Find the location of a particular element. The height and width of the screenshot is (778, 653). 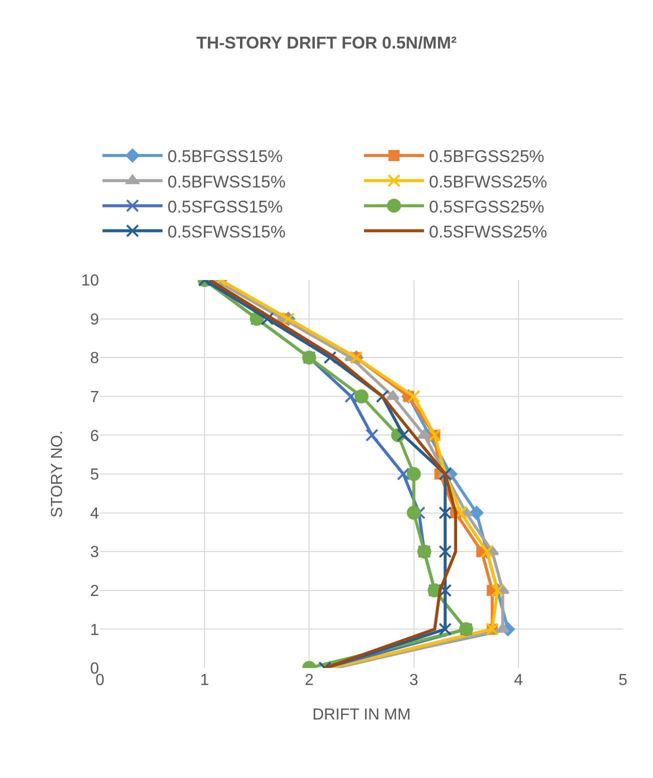

legend-label: 0.5BFGSS25% is located at coordinates (486, 156).